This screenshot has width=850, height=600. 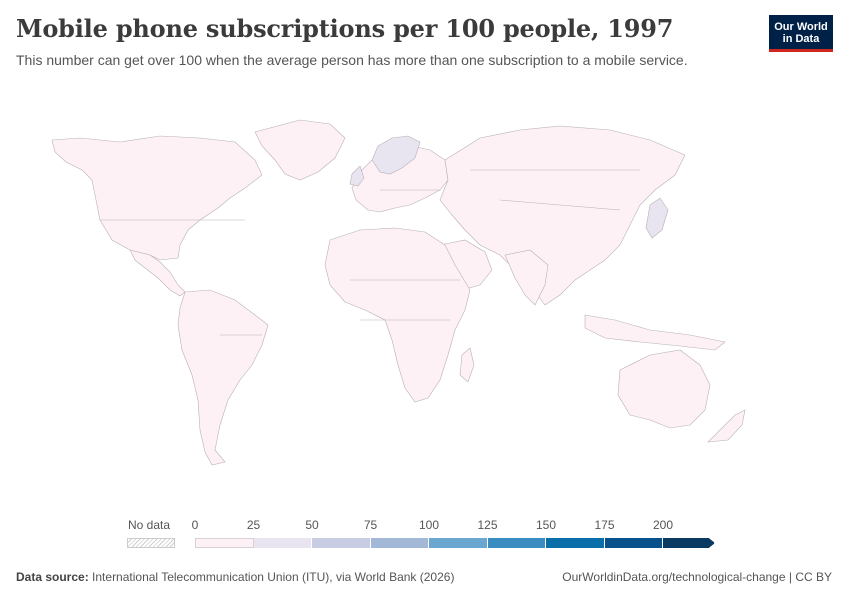 I want to click on legend-tick-label: 0, so click(x=195, y=525).